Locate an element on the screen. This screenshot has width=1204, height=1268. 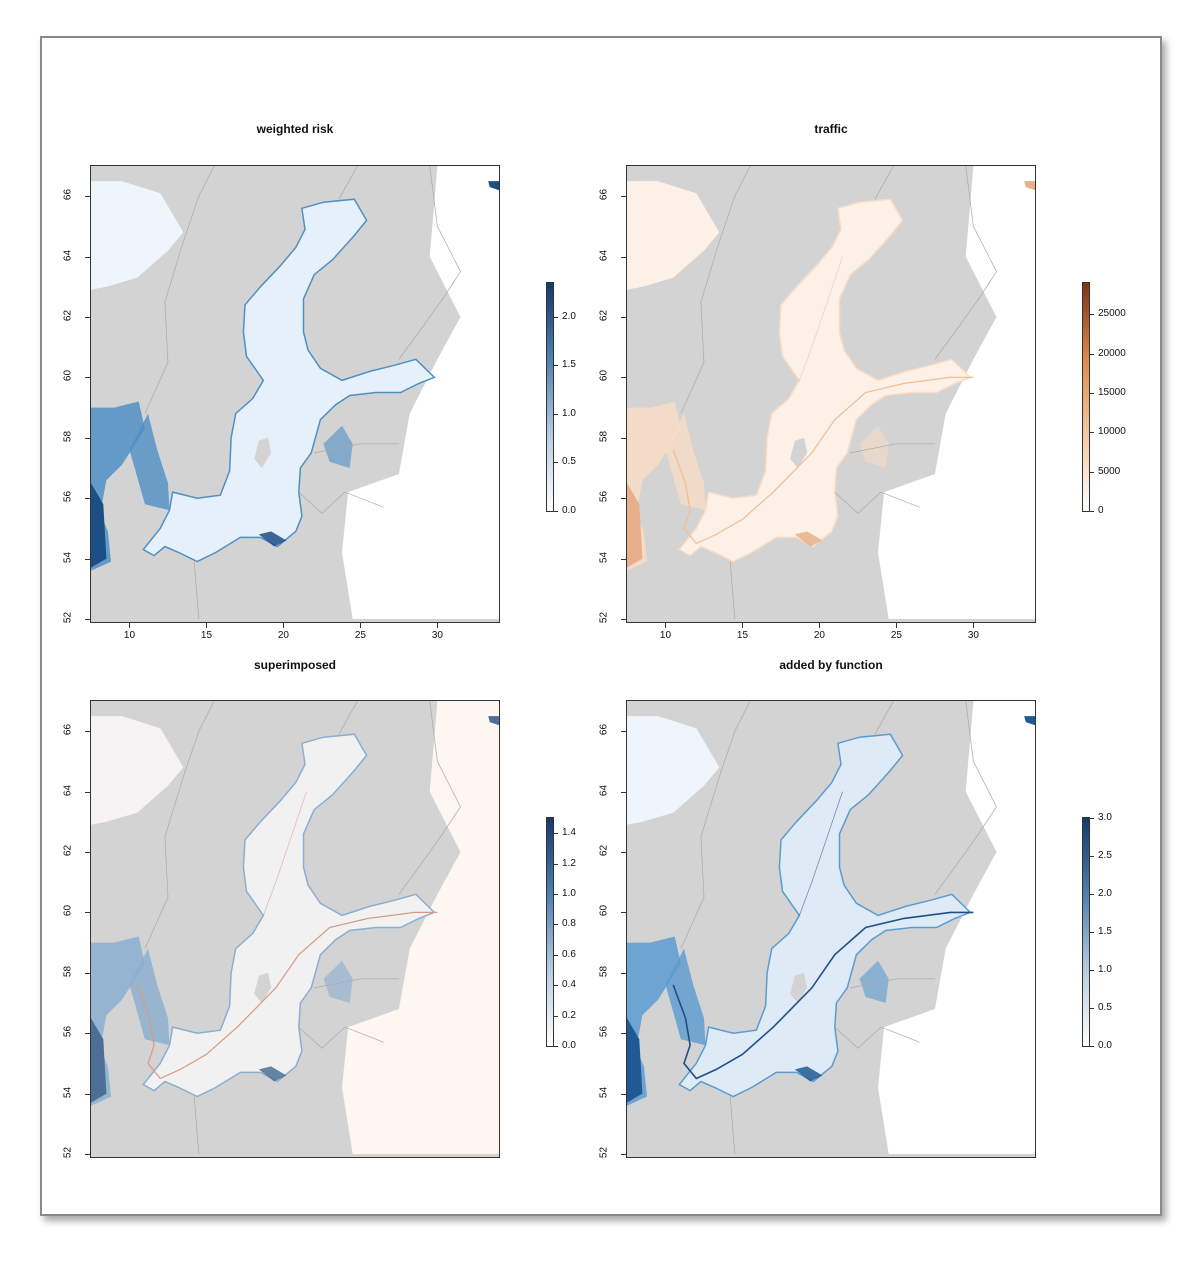
map-added-by-function is located at coordinates (831, 929).